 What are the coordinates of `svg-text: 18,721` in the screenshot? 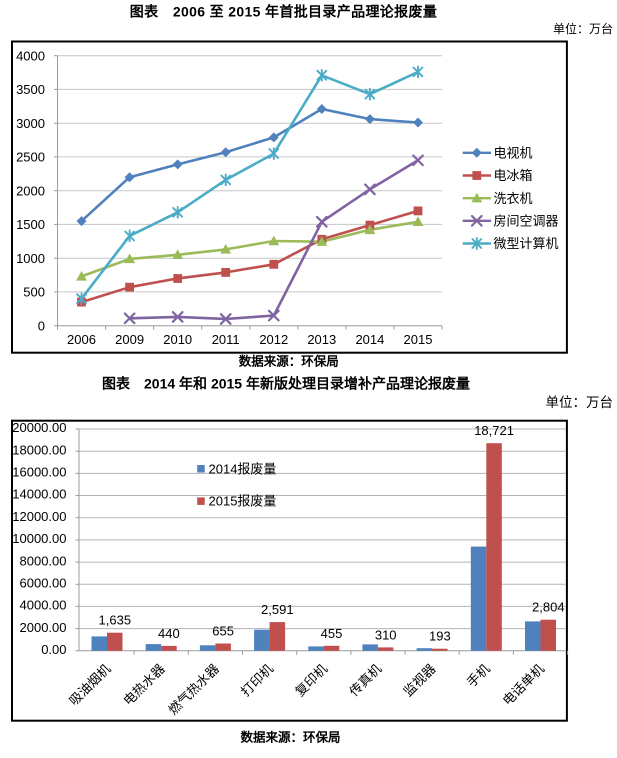 It's located at (494, 430).